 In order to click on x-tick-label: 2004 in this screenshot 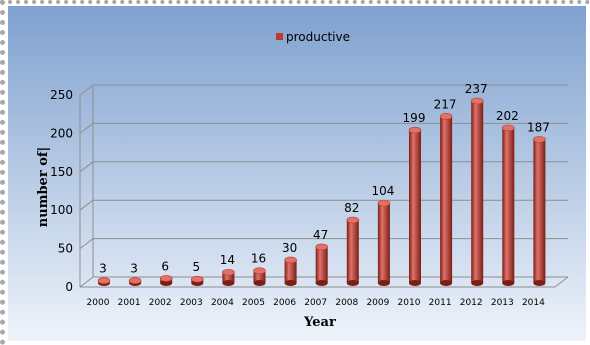, I will do `click(222, 303)`.